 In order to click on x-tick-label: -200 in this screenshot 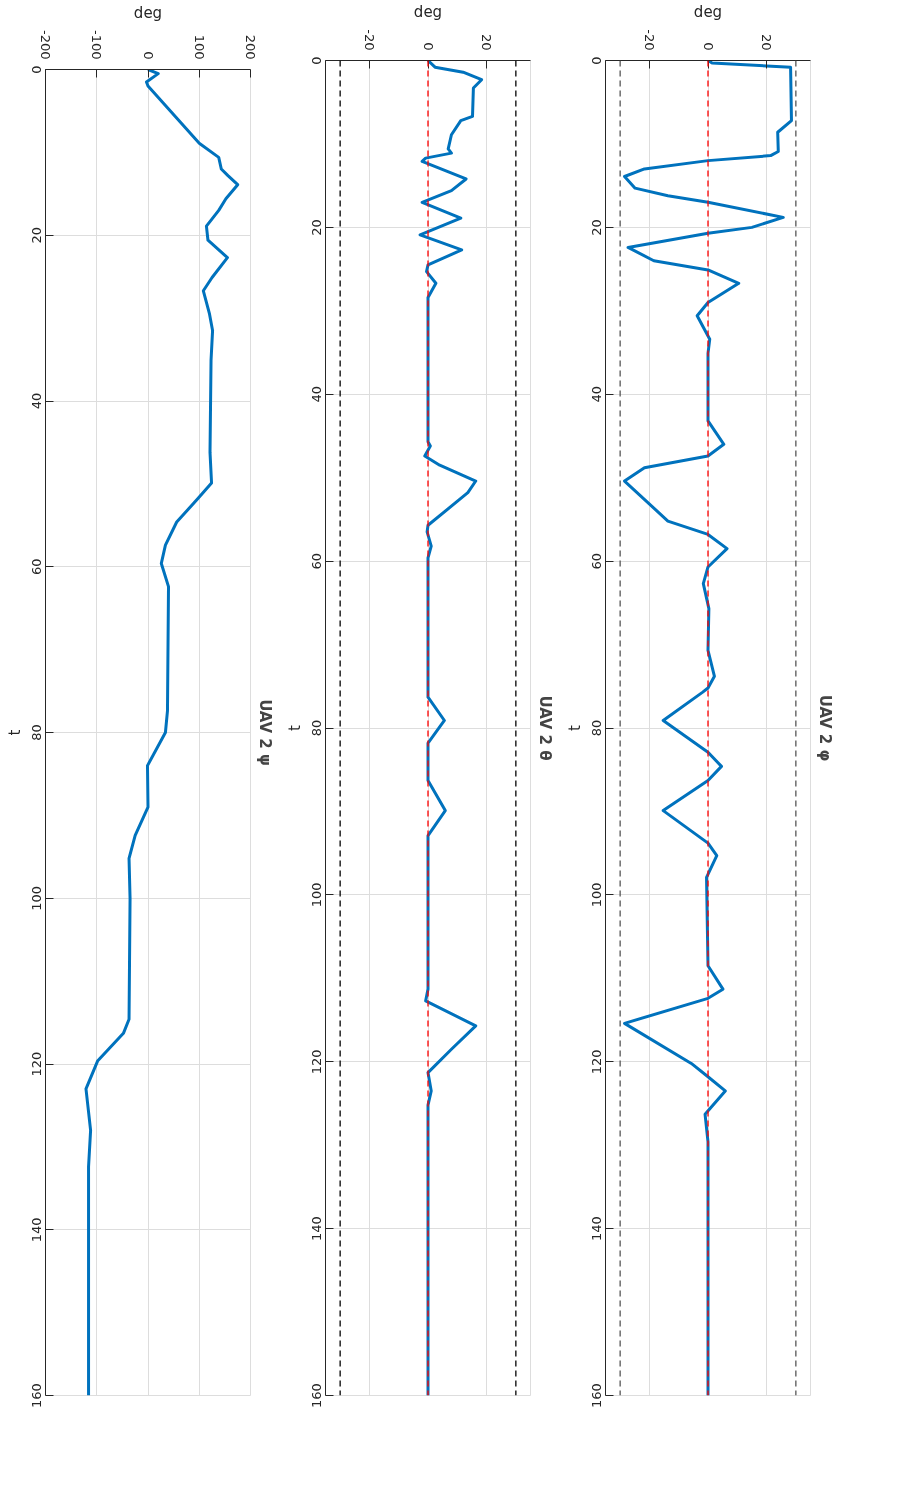, I will do `click(45, 45)`.